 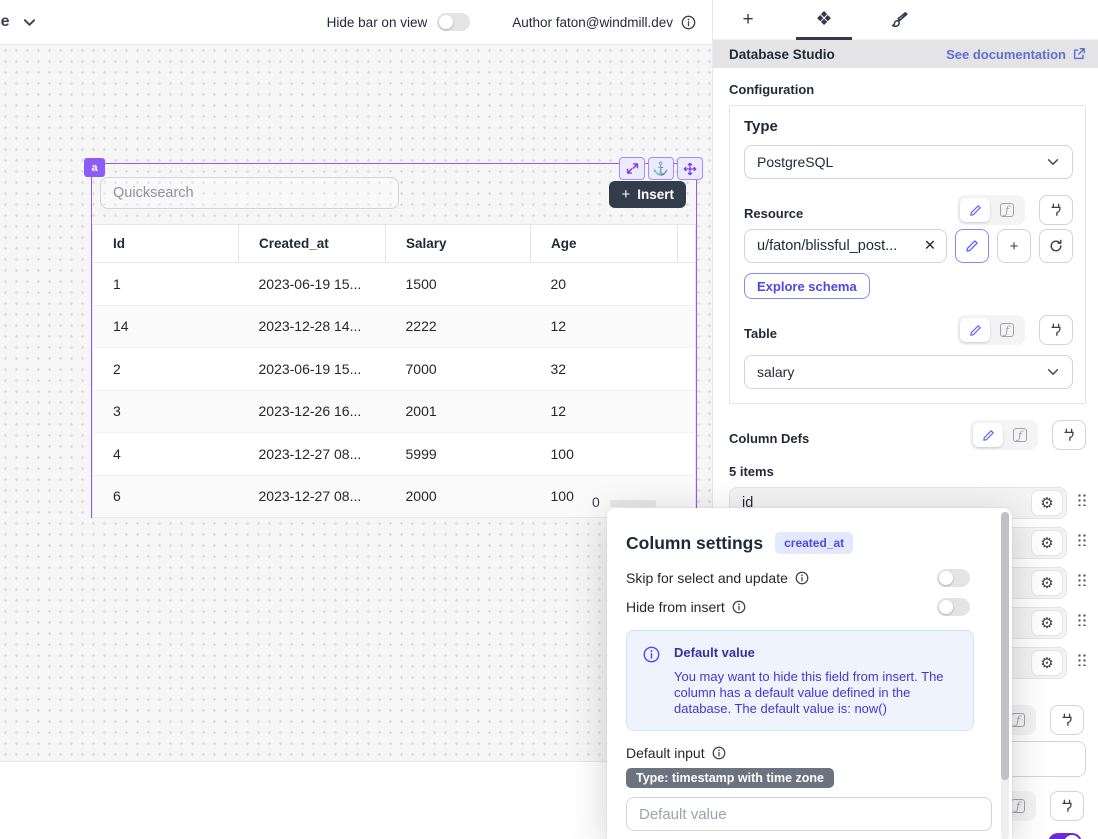 What do you see at coordinates (824, 20) in the screenshot?
I see `tab-component-settings: ❖` at bounding box center [824, 20].